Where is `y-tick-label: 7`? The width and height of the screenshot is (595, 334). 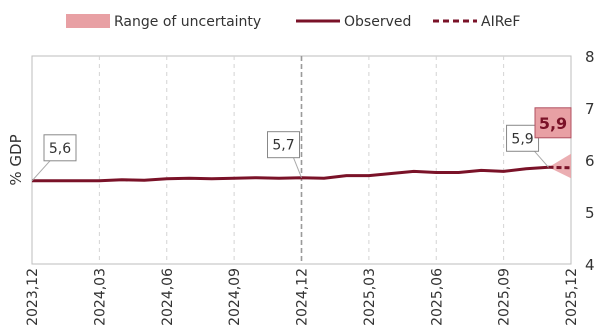
y-tick-label: 7 is located at coordinates (590, 109).